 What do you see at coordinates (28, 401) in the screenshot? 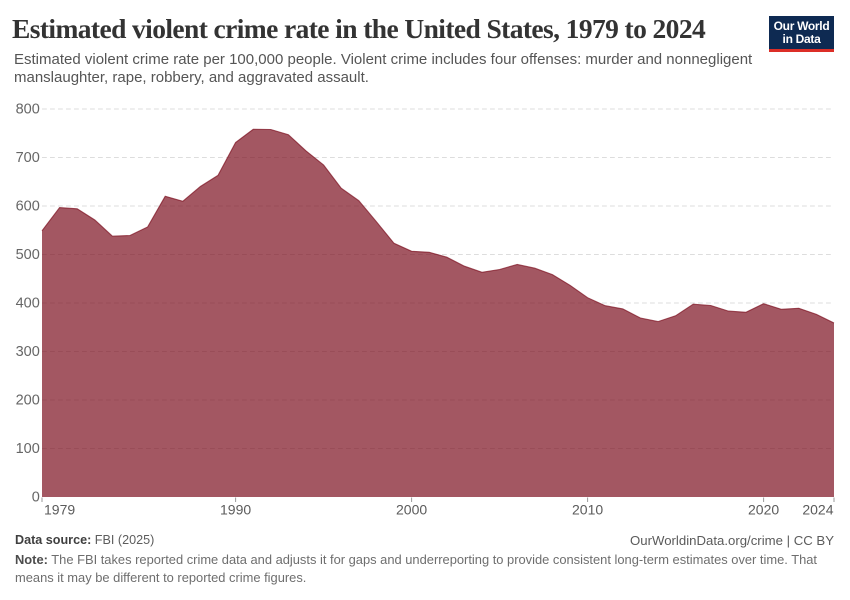
I see `svg-text: 200` at bounding box center [28, 401].